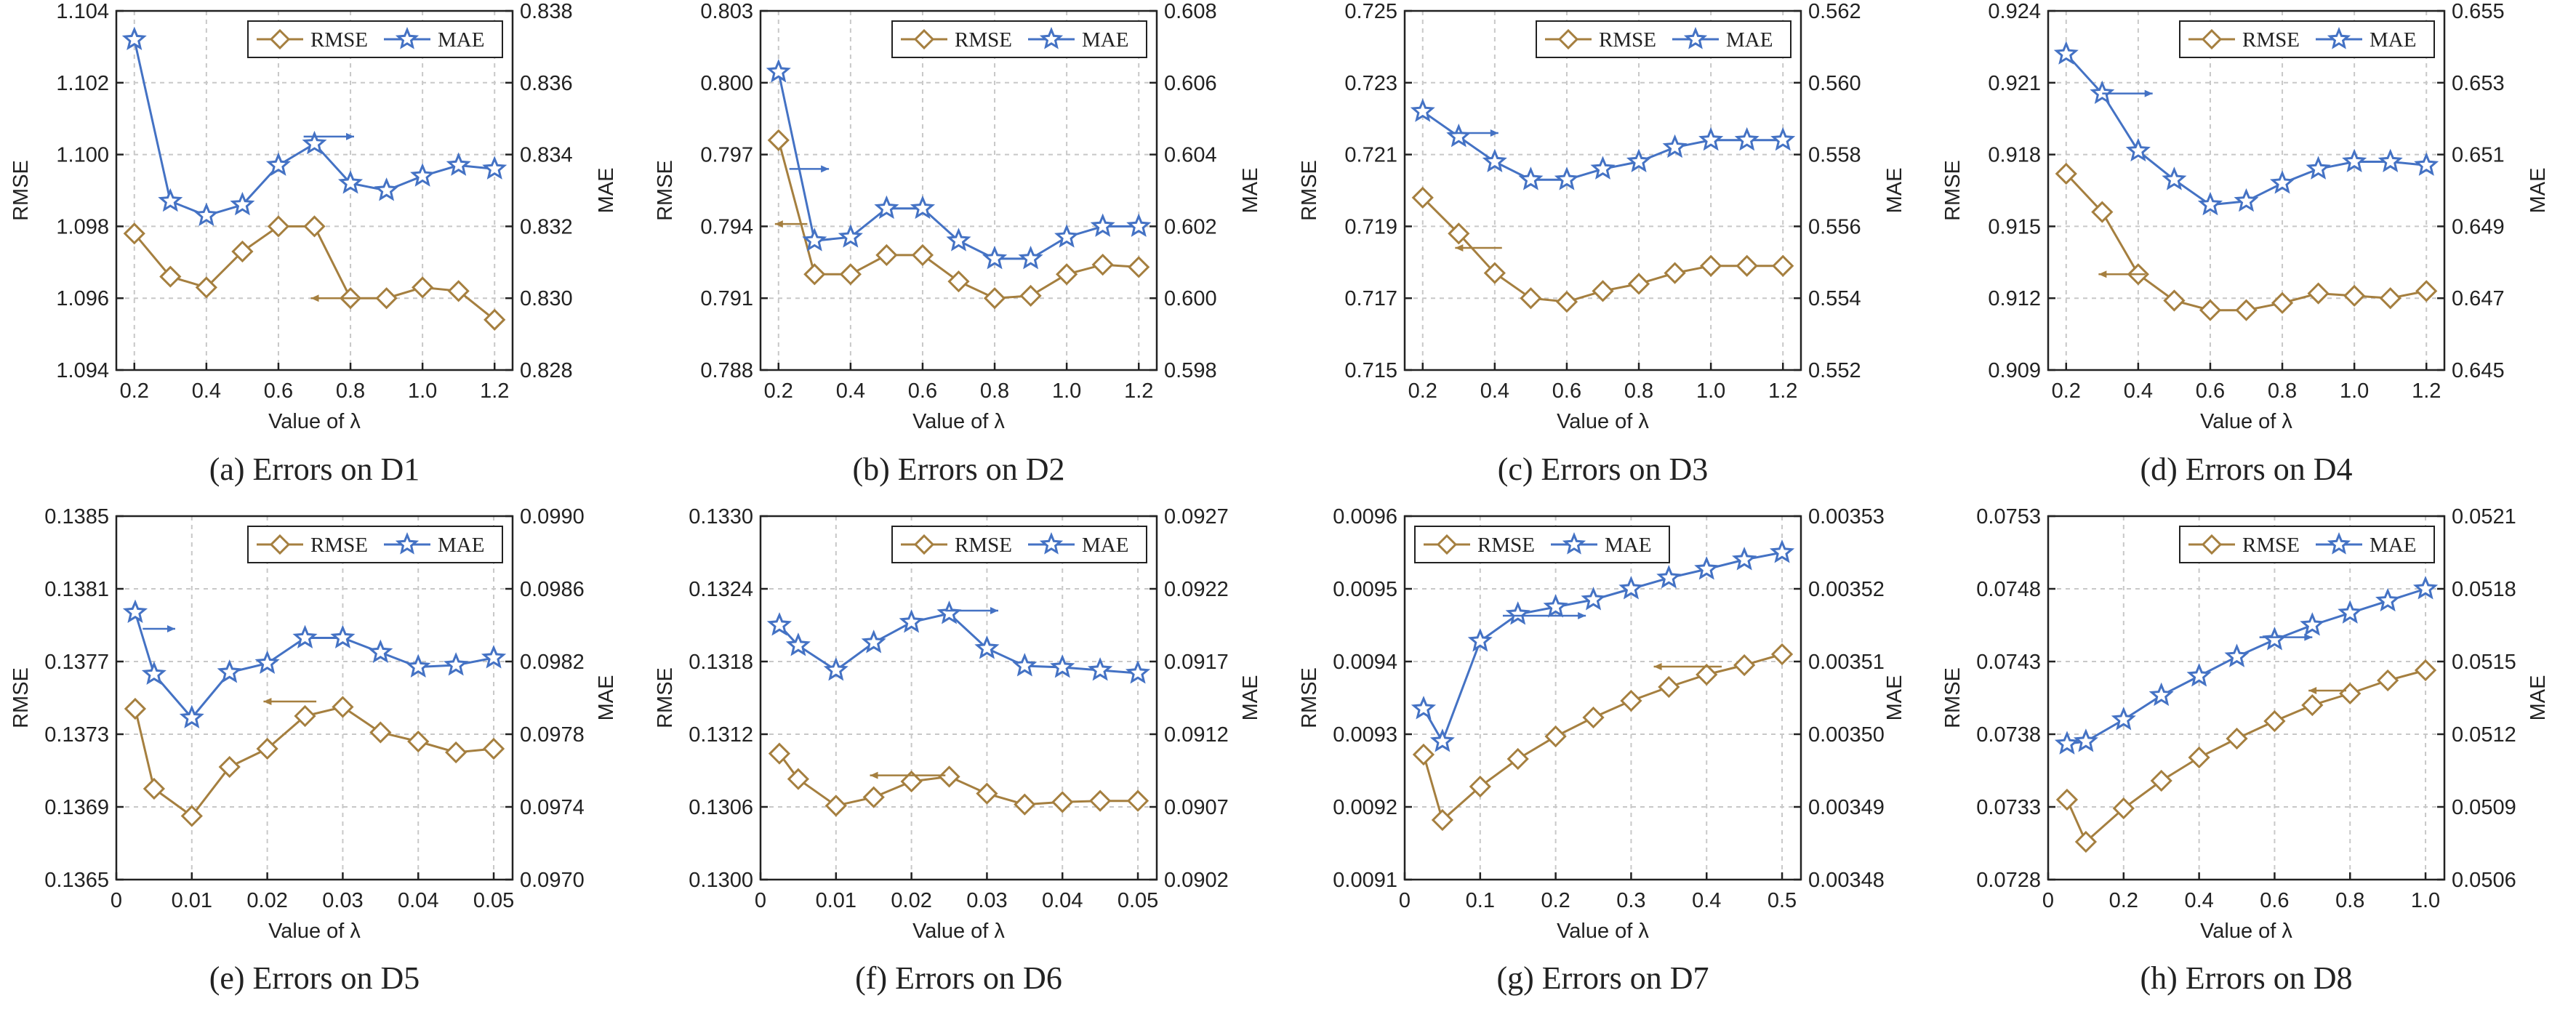  Describe the element at coordinates (1062, 901) in the screenshot. I see `x-tick-label: 0.04` at that location.